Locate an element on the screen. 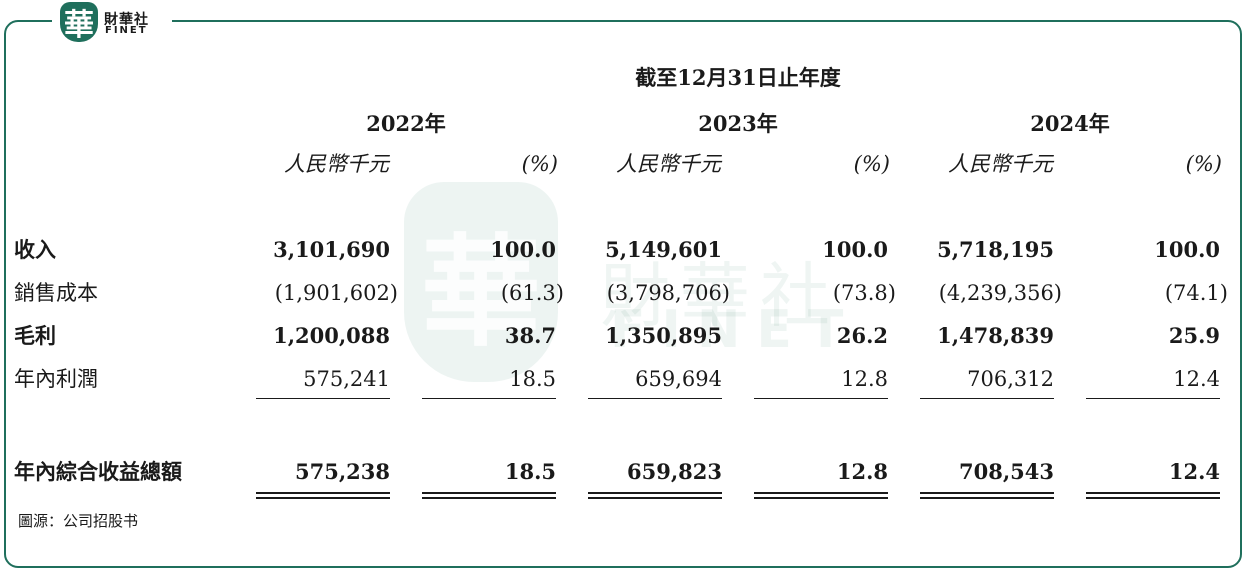 The width and height of the screenshot is (1248, 580). row-label-total-comprehensive-income: 年內綜合收益總額 is located at coordinates (98, 472).